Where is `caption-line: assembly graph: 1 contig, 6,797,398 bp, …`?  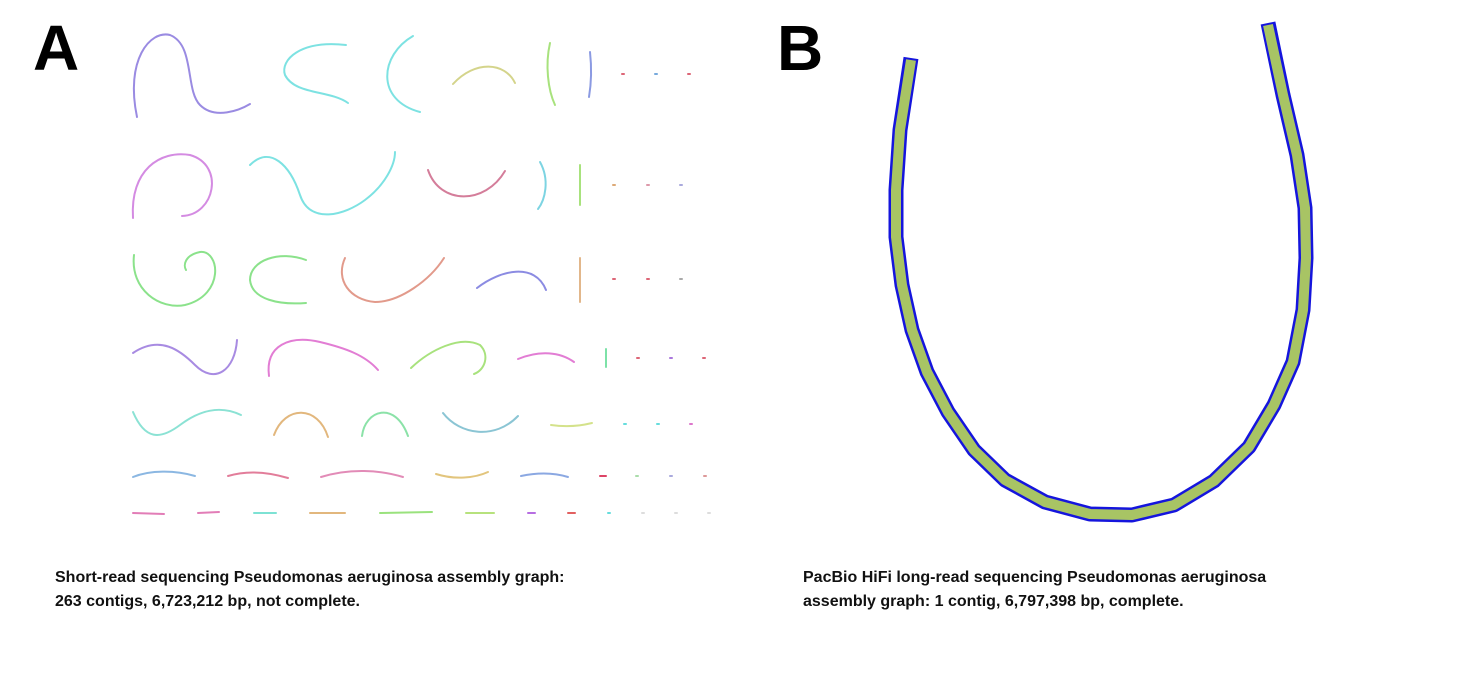 caption-line: assembly graph: 1 contig, 6,797,398 bp, … is located at coordinates (993, 601).